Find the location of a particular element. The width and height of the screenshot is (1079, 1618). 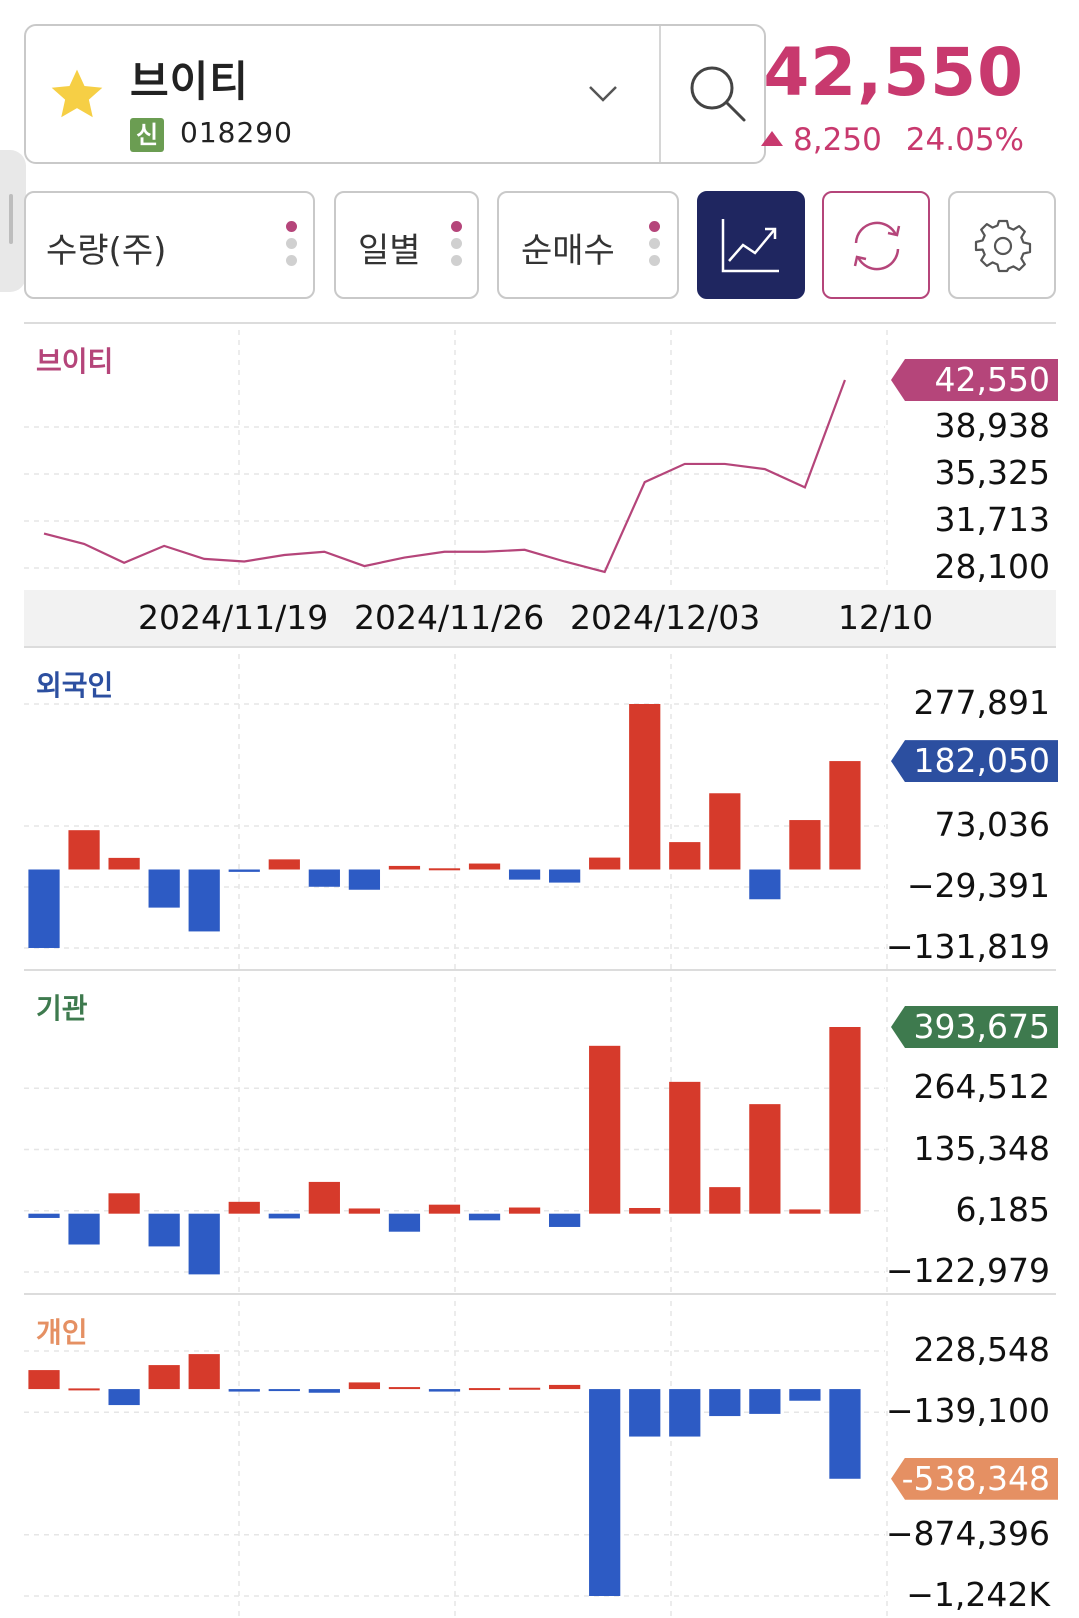

foreign-panel-title: 외국인 is located at coordinates (75, 685).